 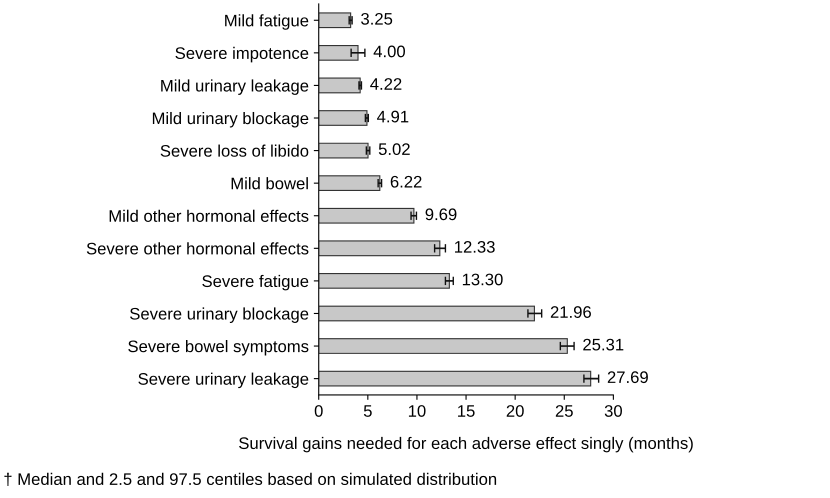 What do you see at coordinates (570, 312) in the screenshot?
I see `data-label: 21.96` at bounding box center [570, 312].